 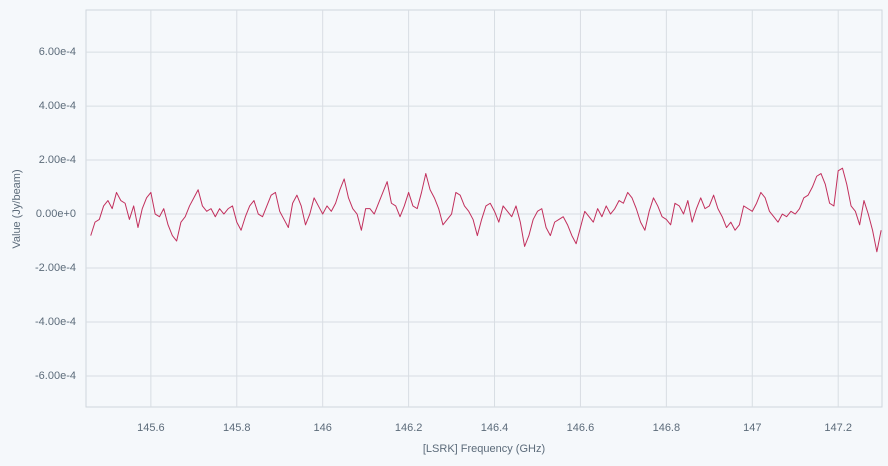 I want to click on x-tick-label: 146, so click(x=323, y=428).